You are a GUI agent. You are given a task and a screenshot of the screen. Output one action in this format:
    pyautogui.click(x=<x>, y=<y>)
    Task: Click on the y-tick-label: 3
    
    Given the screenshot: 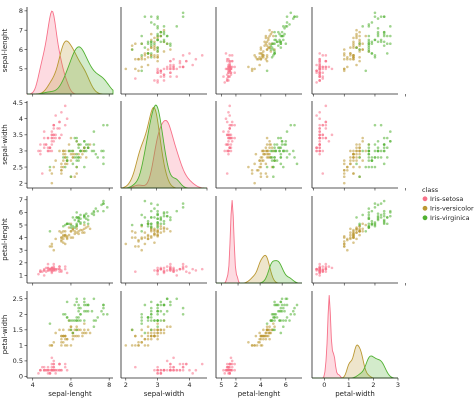 What is the action you would take?
    pyautogui.click(x=21, y=251)
    